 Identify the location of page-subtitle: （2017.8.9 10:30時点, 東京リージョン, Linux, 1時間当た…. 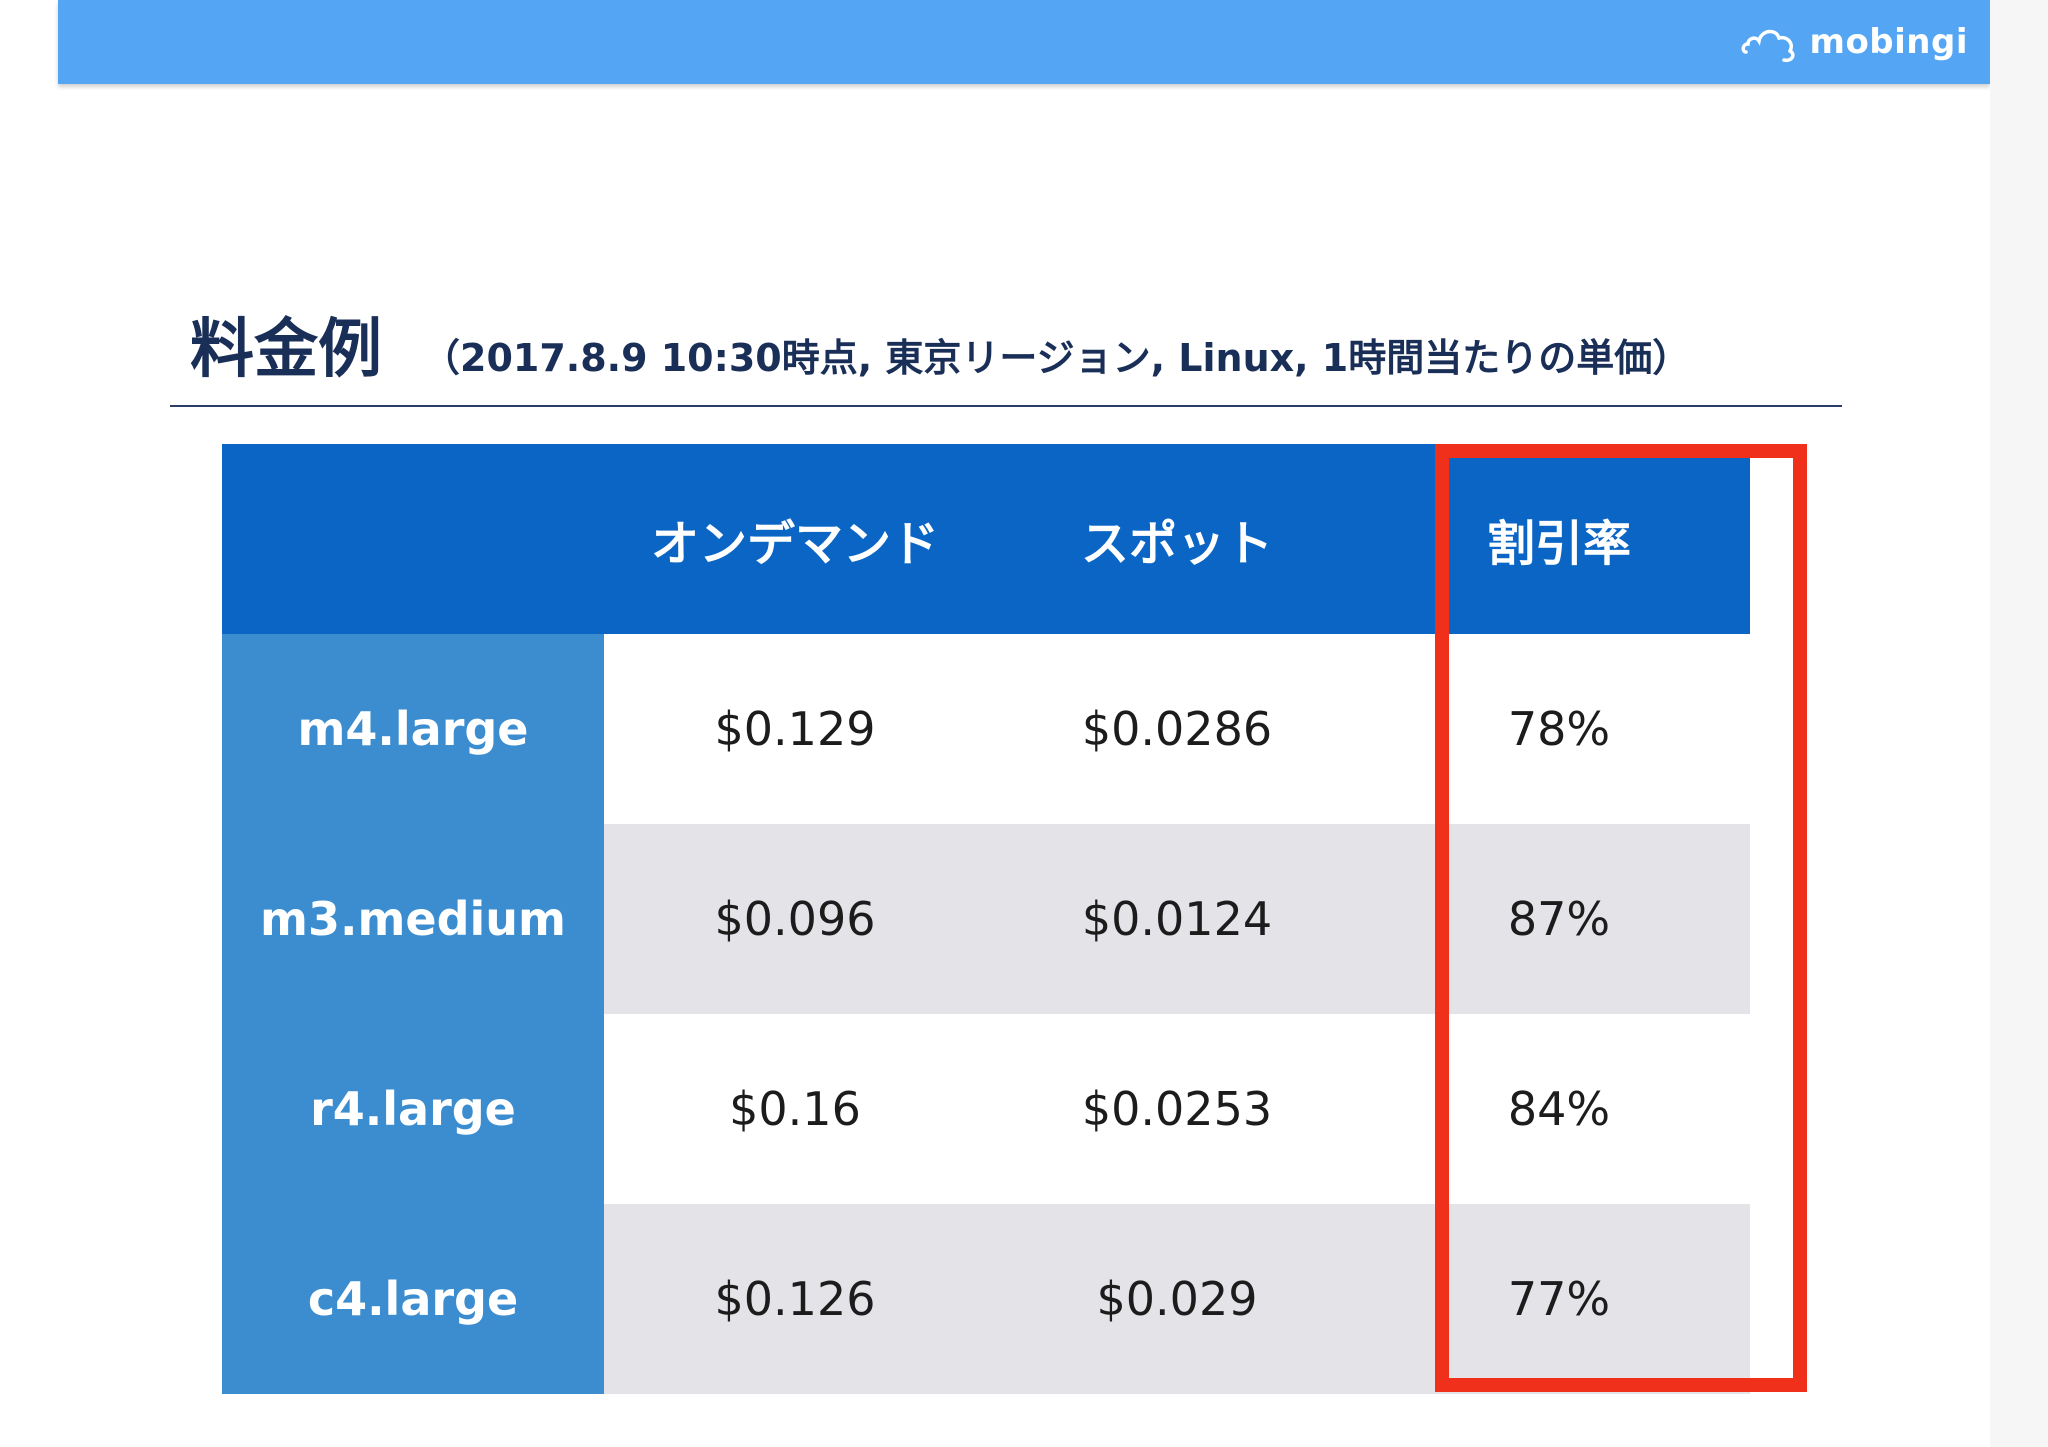
(1056, 358).